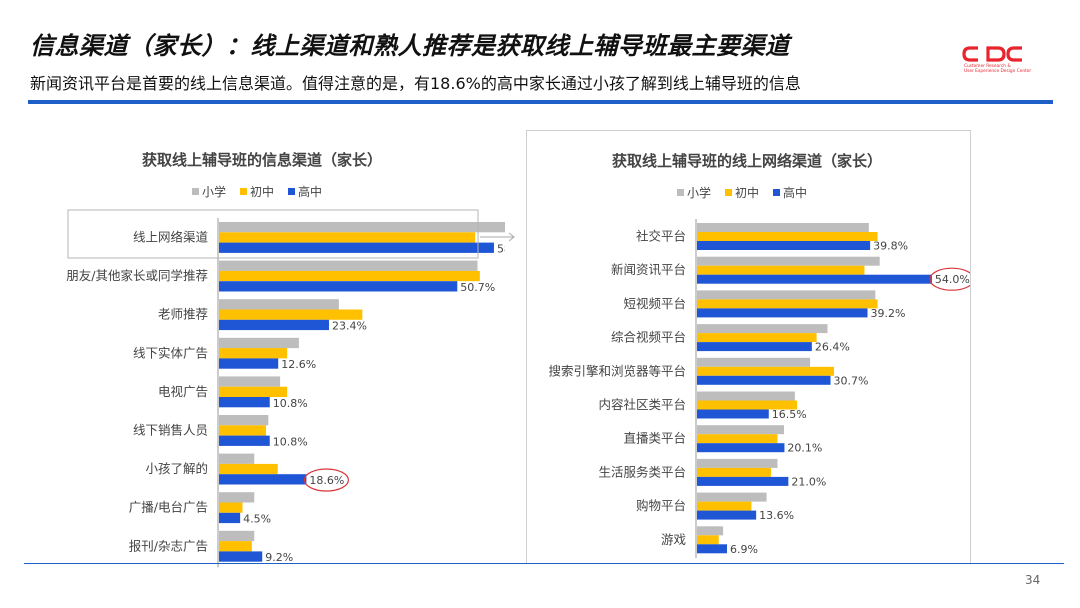 Image resolution: width=1080 pixels, height=608 pixels. Describe the element at coordinates (890, 246) in the screenshot. I see `value-label-0: 39.8%` at that location.